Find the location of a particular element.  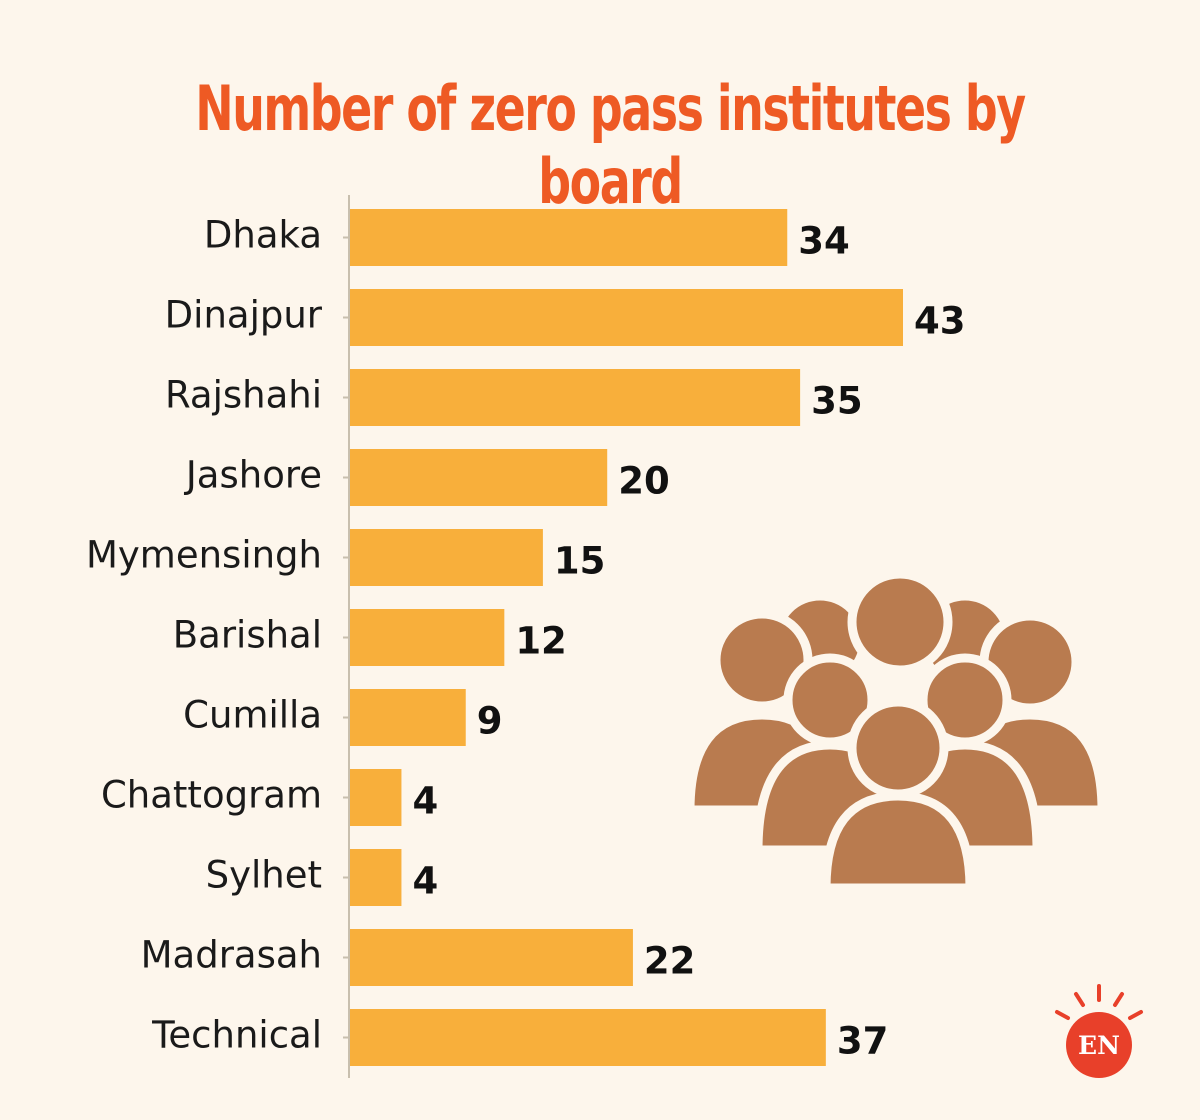

value-label: 9 is located at coordinates (490, 721).